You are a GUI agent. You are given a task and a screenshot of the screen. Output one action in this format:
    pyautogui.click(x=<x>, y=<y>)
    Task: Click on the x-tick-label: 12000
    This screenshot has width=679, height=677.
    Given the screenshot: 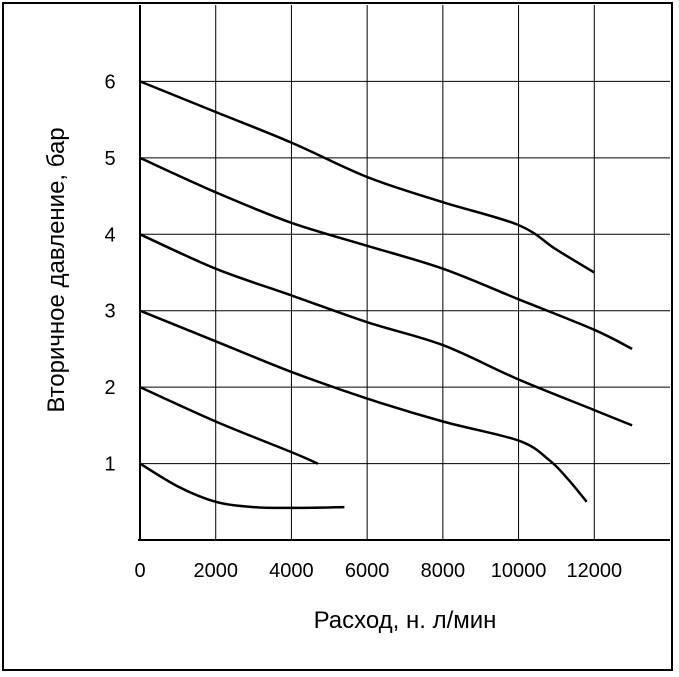 What is the action you would take?
    pyautogui.click(x=594, y=571)
    